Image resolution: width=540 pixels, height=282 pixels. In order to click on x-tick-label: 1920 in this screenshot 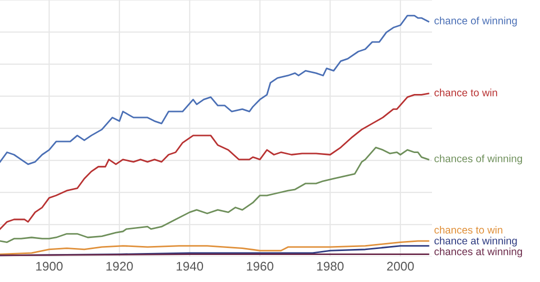, I will do `click(119, 266)`.